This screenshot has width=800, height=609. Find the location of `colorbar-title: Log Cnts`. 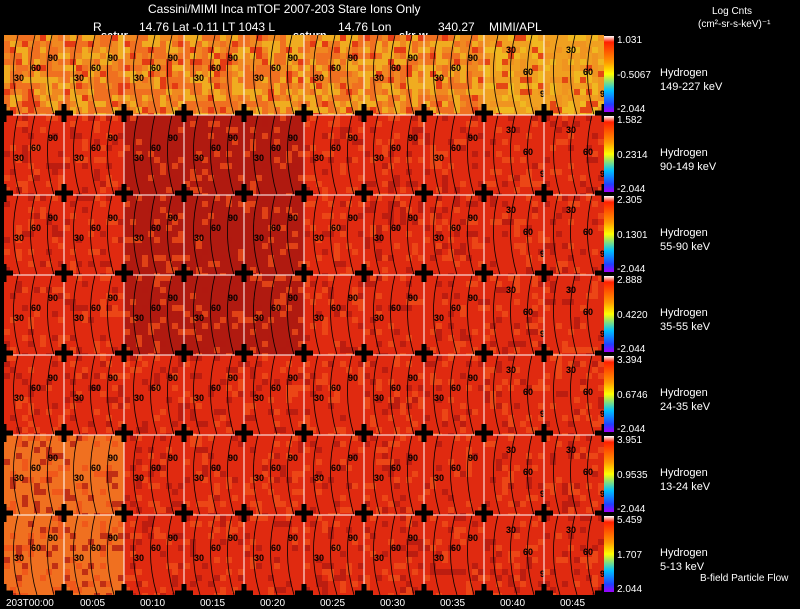

colorbar-title: Log Cnts is located at coordinates (732, 11).